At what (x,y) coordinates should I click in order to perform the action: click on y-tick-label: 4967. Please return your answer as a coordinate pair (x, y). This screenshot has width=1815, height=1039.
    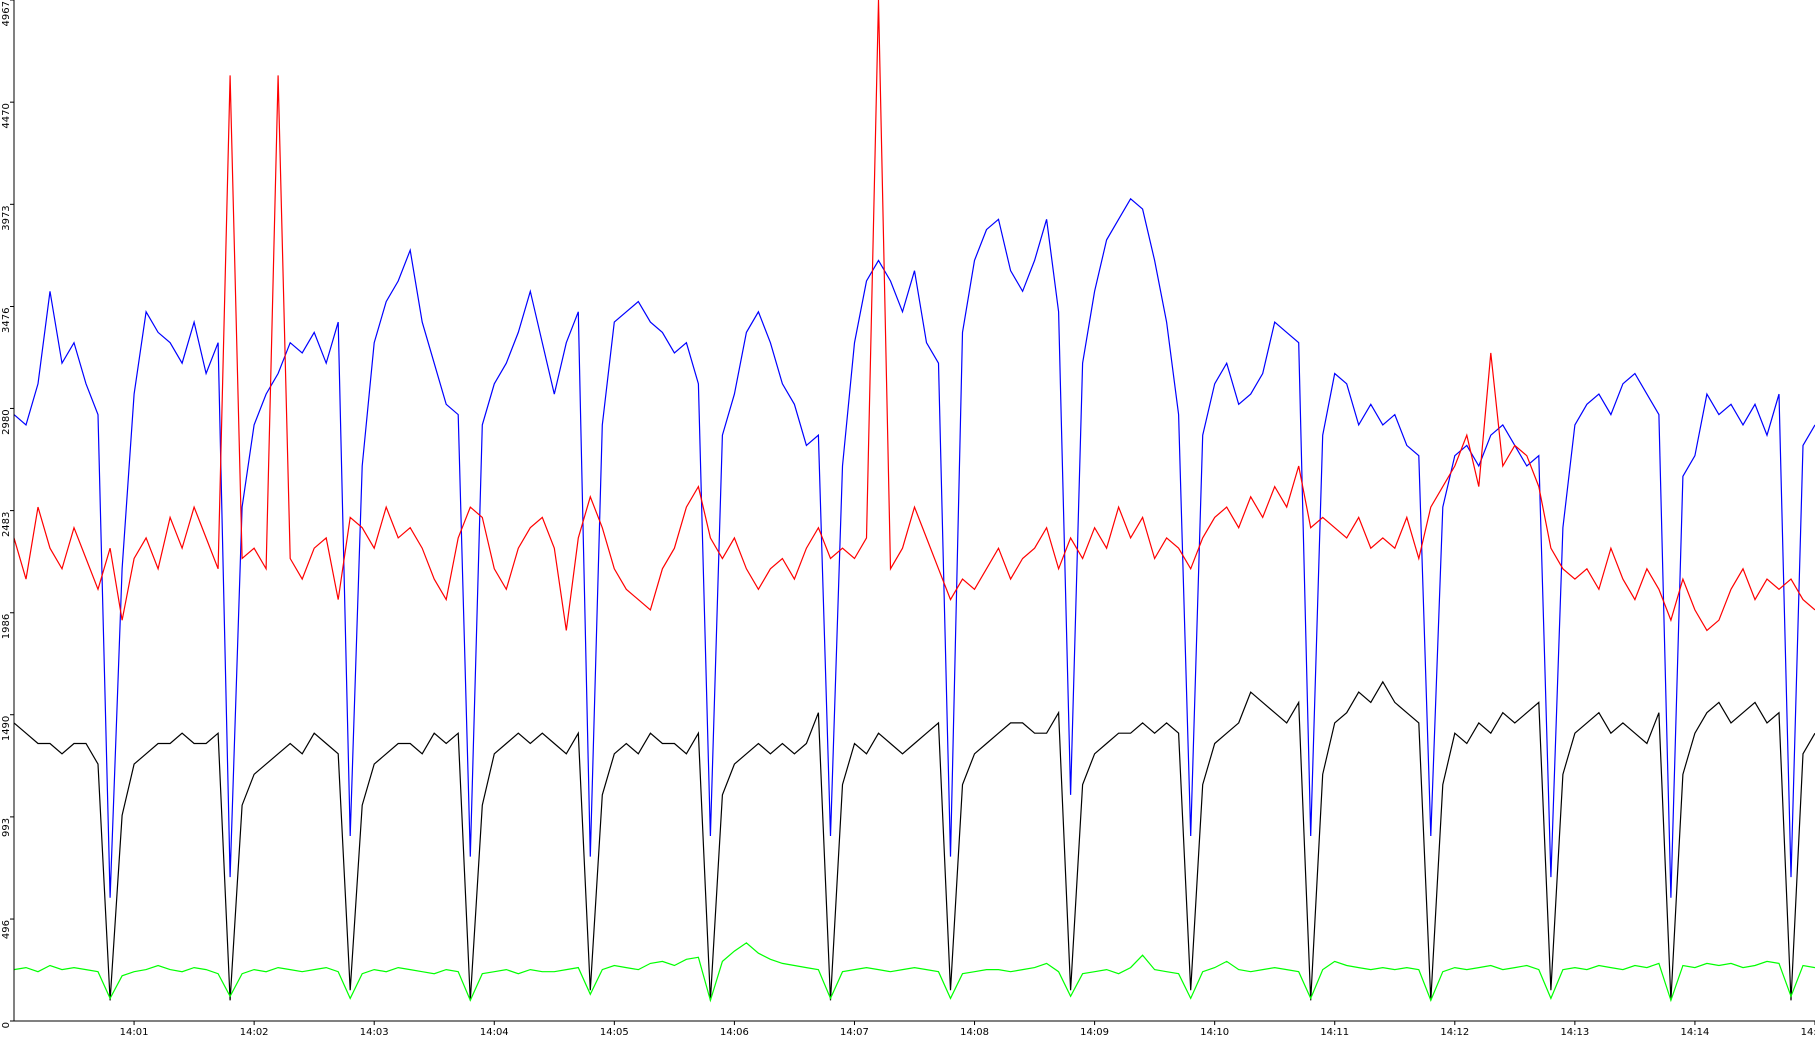
    Looking at the image, I should click on (6, 13).